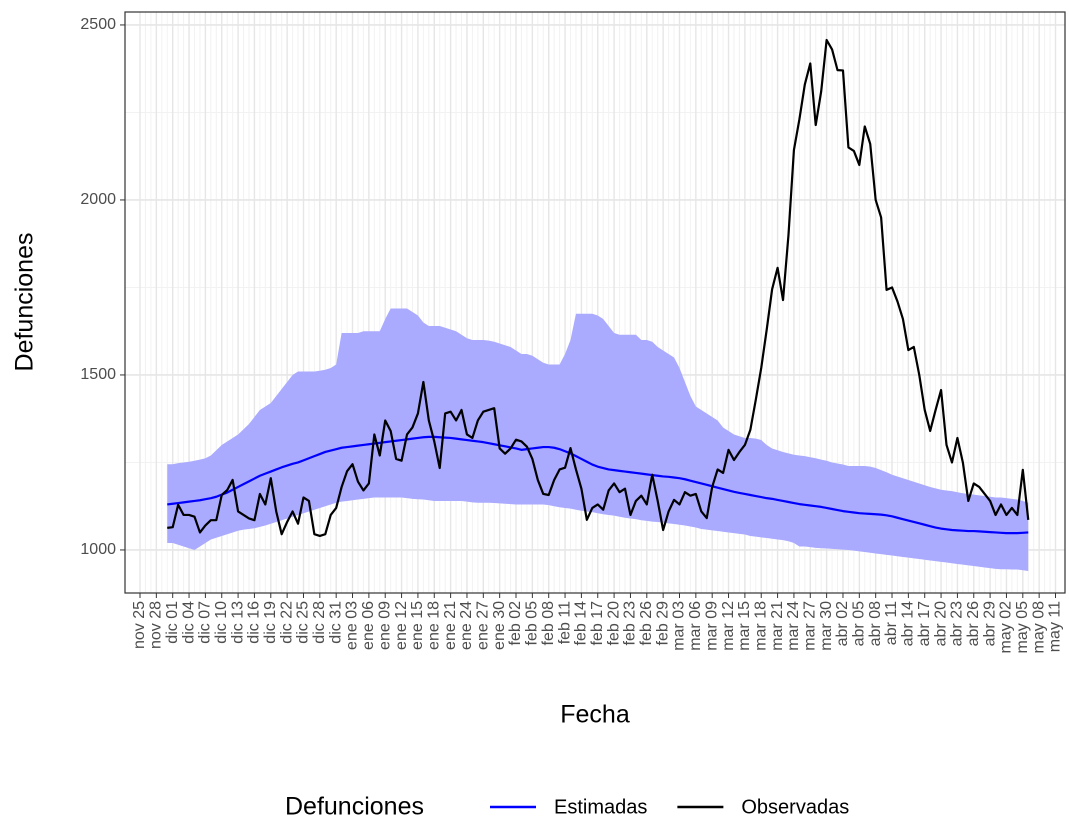 This screenshot has height=823, width=1069. What do you see at coordinates (826, 626) in the screenshot?
I see `x-tick-label: mar 30` at bounding box center [826, 626].